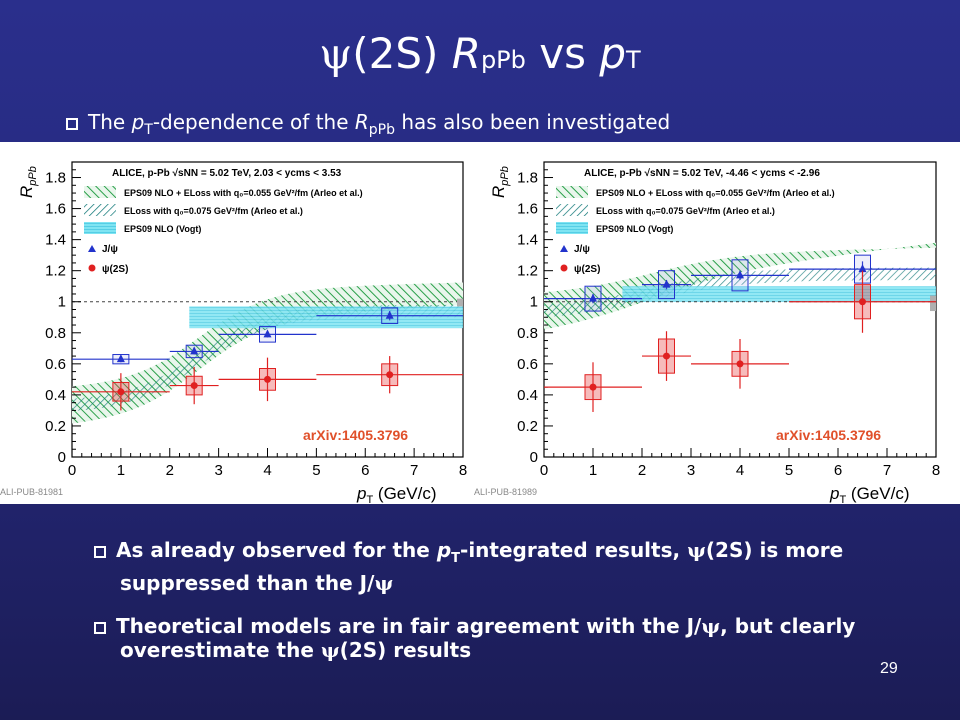 The image size is (960, 720). I want to click on legend-label-psi2s: ψ(2S), so click(587, 269).